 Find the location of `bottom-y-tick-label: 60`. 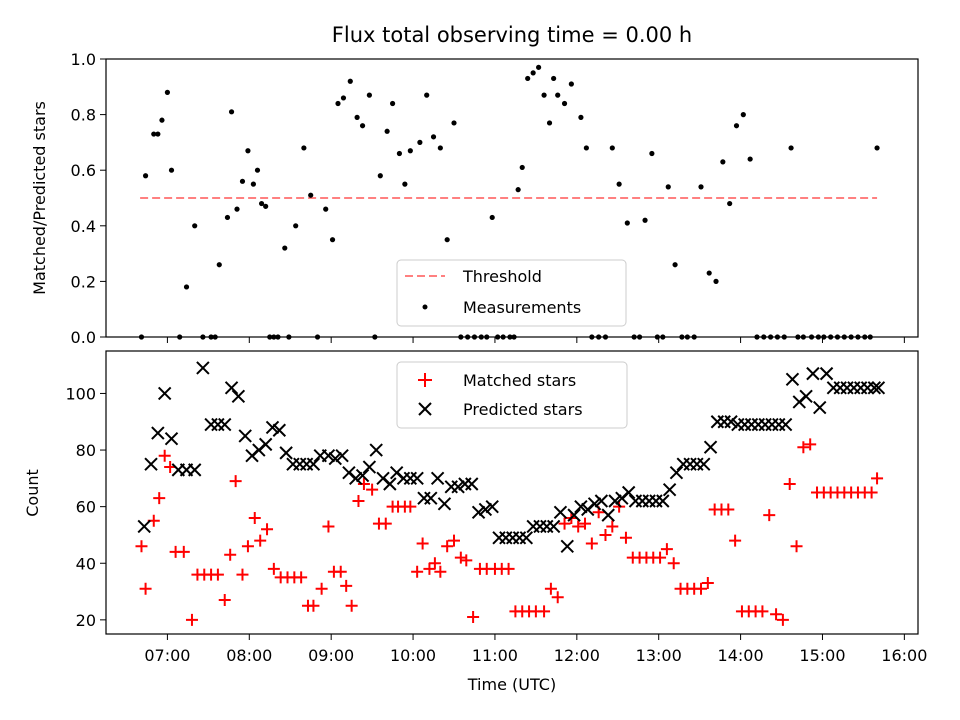

bottom-y-tick-label: 60 is located at coordinates (86, 507).